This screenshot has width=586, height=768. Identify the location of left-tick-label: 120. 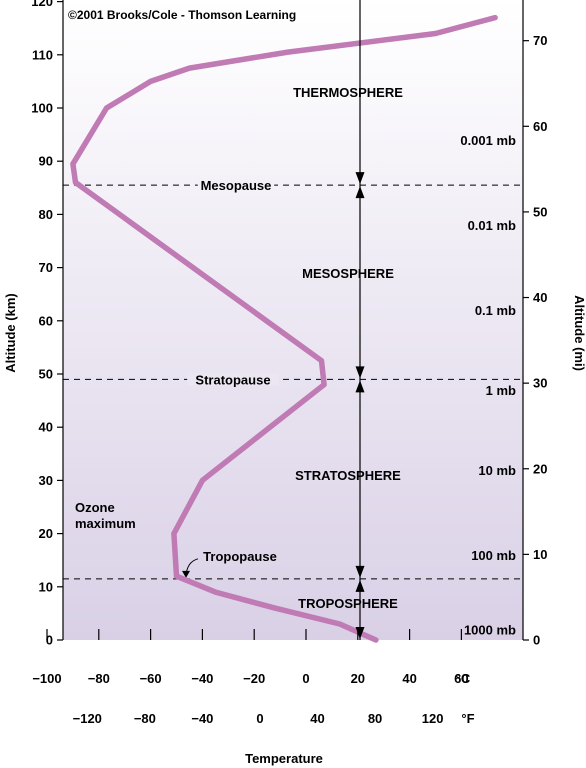
(42, 4).